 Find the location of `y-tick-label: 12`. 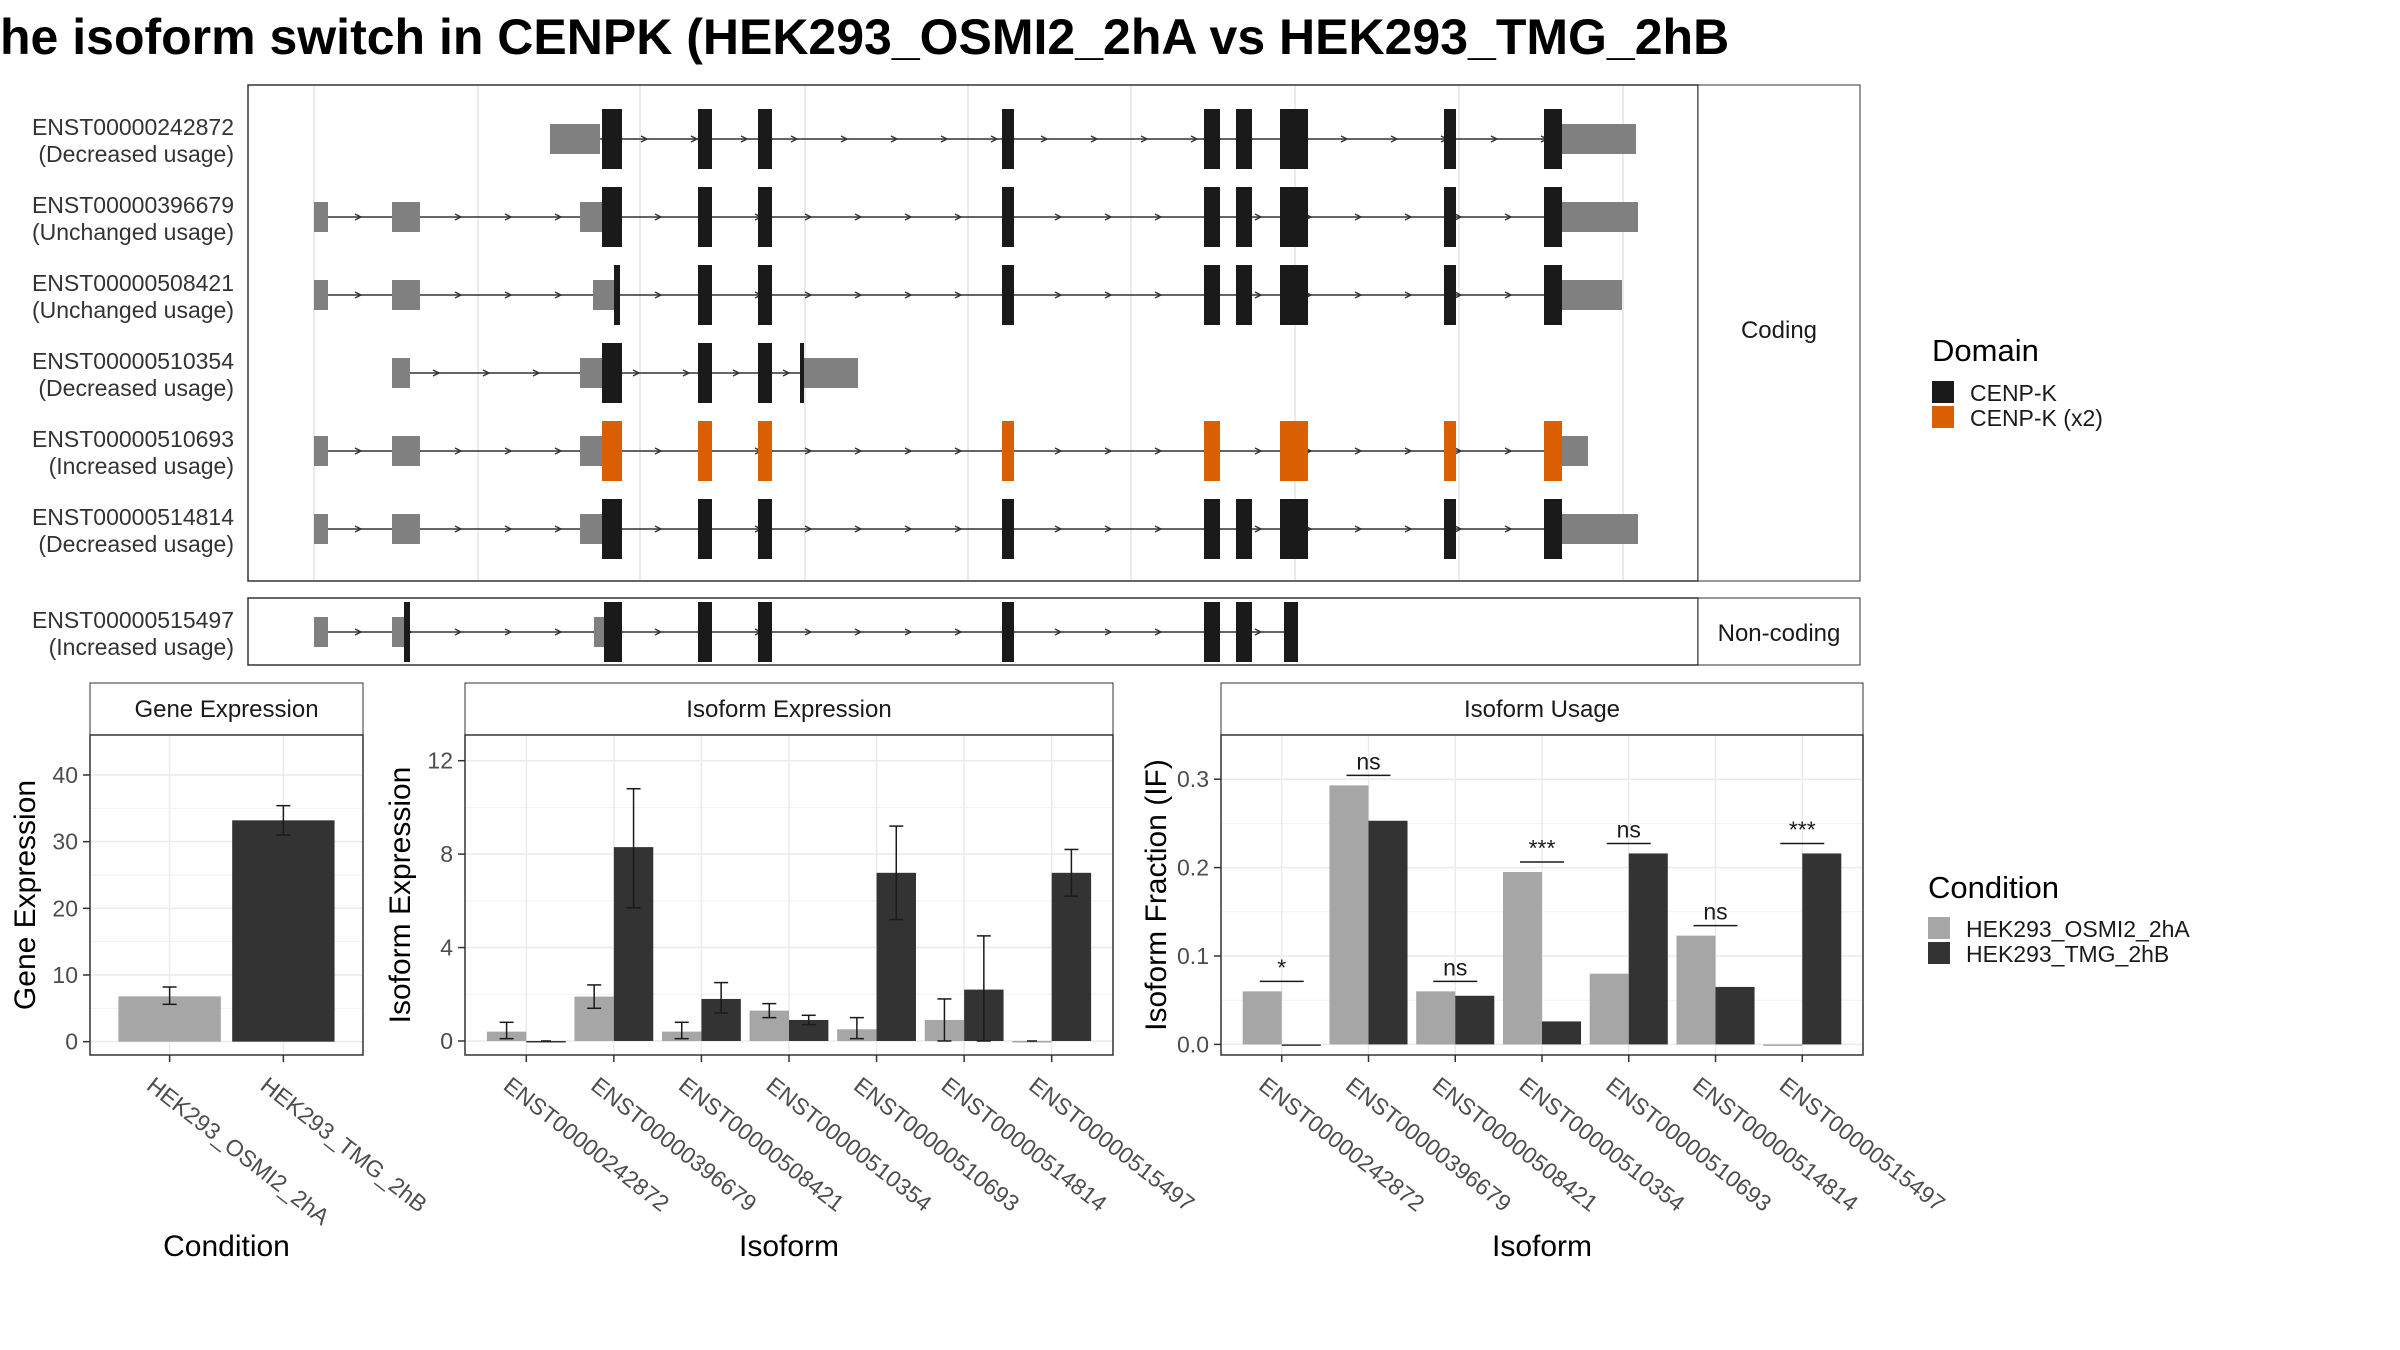

y-tick-label: 12 is located at coordinates (440, 761).